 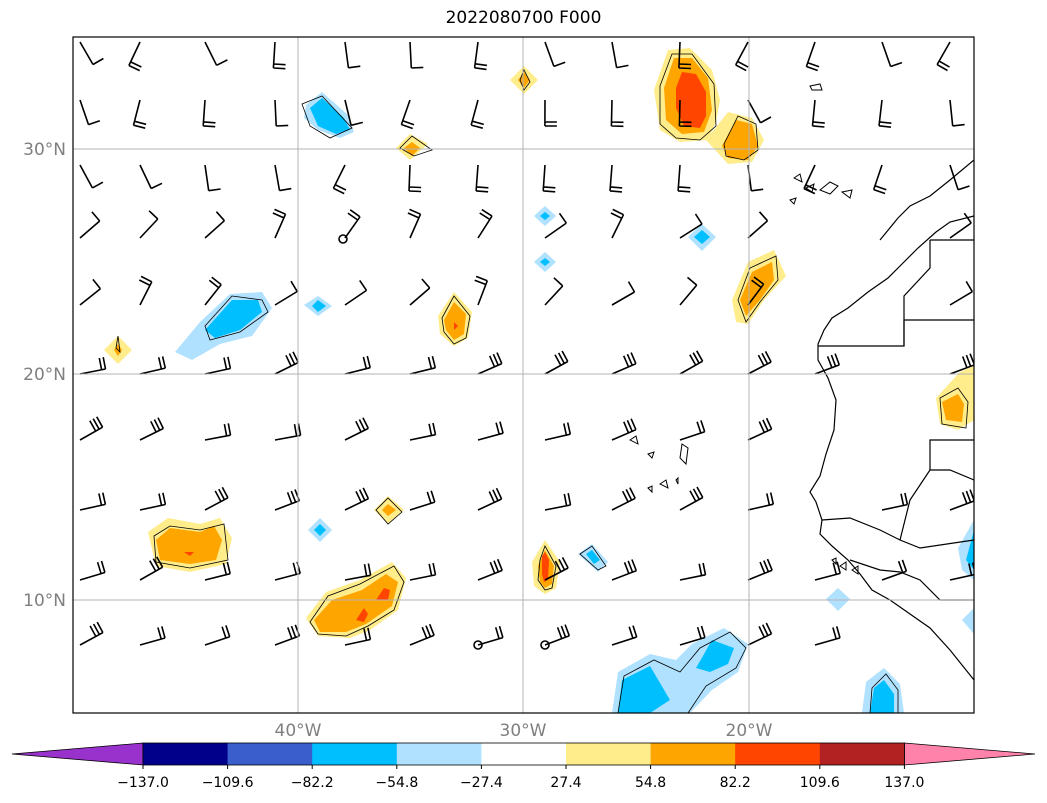 What do you see at coordinates (523, 754) in the screenshot?
I see `colorbar-frame` at bounding box center [523, 754].